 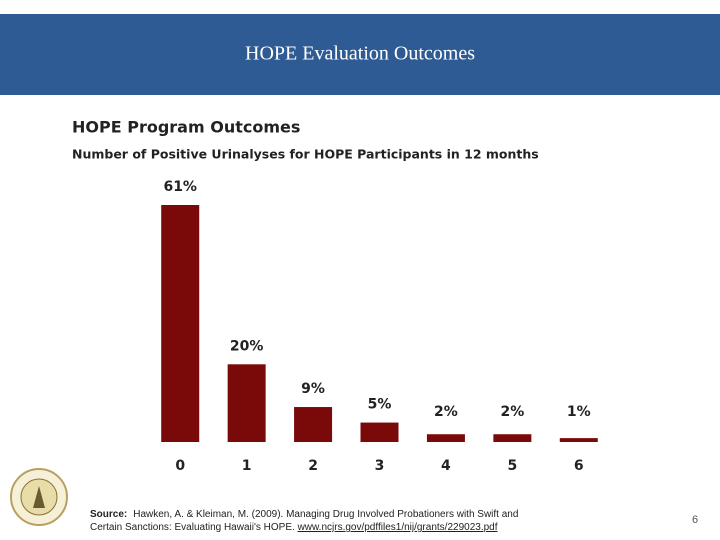 I want to click on value-label: 5%, so click(x=380, y=405).